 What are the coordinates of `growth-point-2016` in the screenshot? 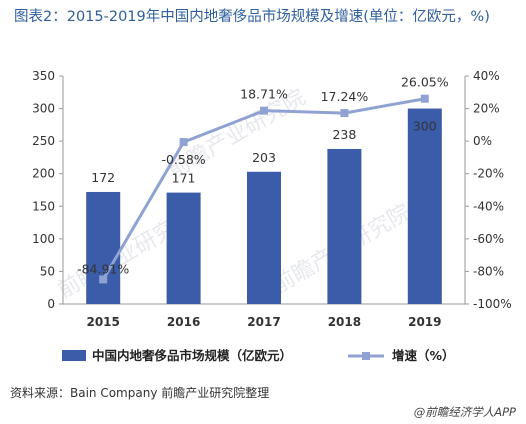 It's located at (183, 142).